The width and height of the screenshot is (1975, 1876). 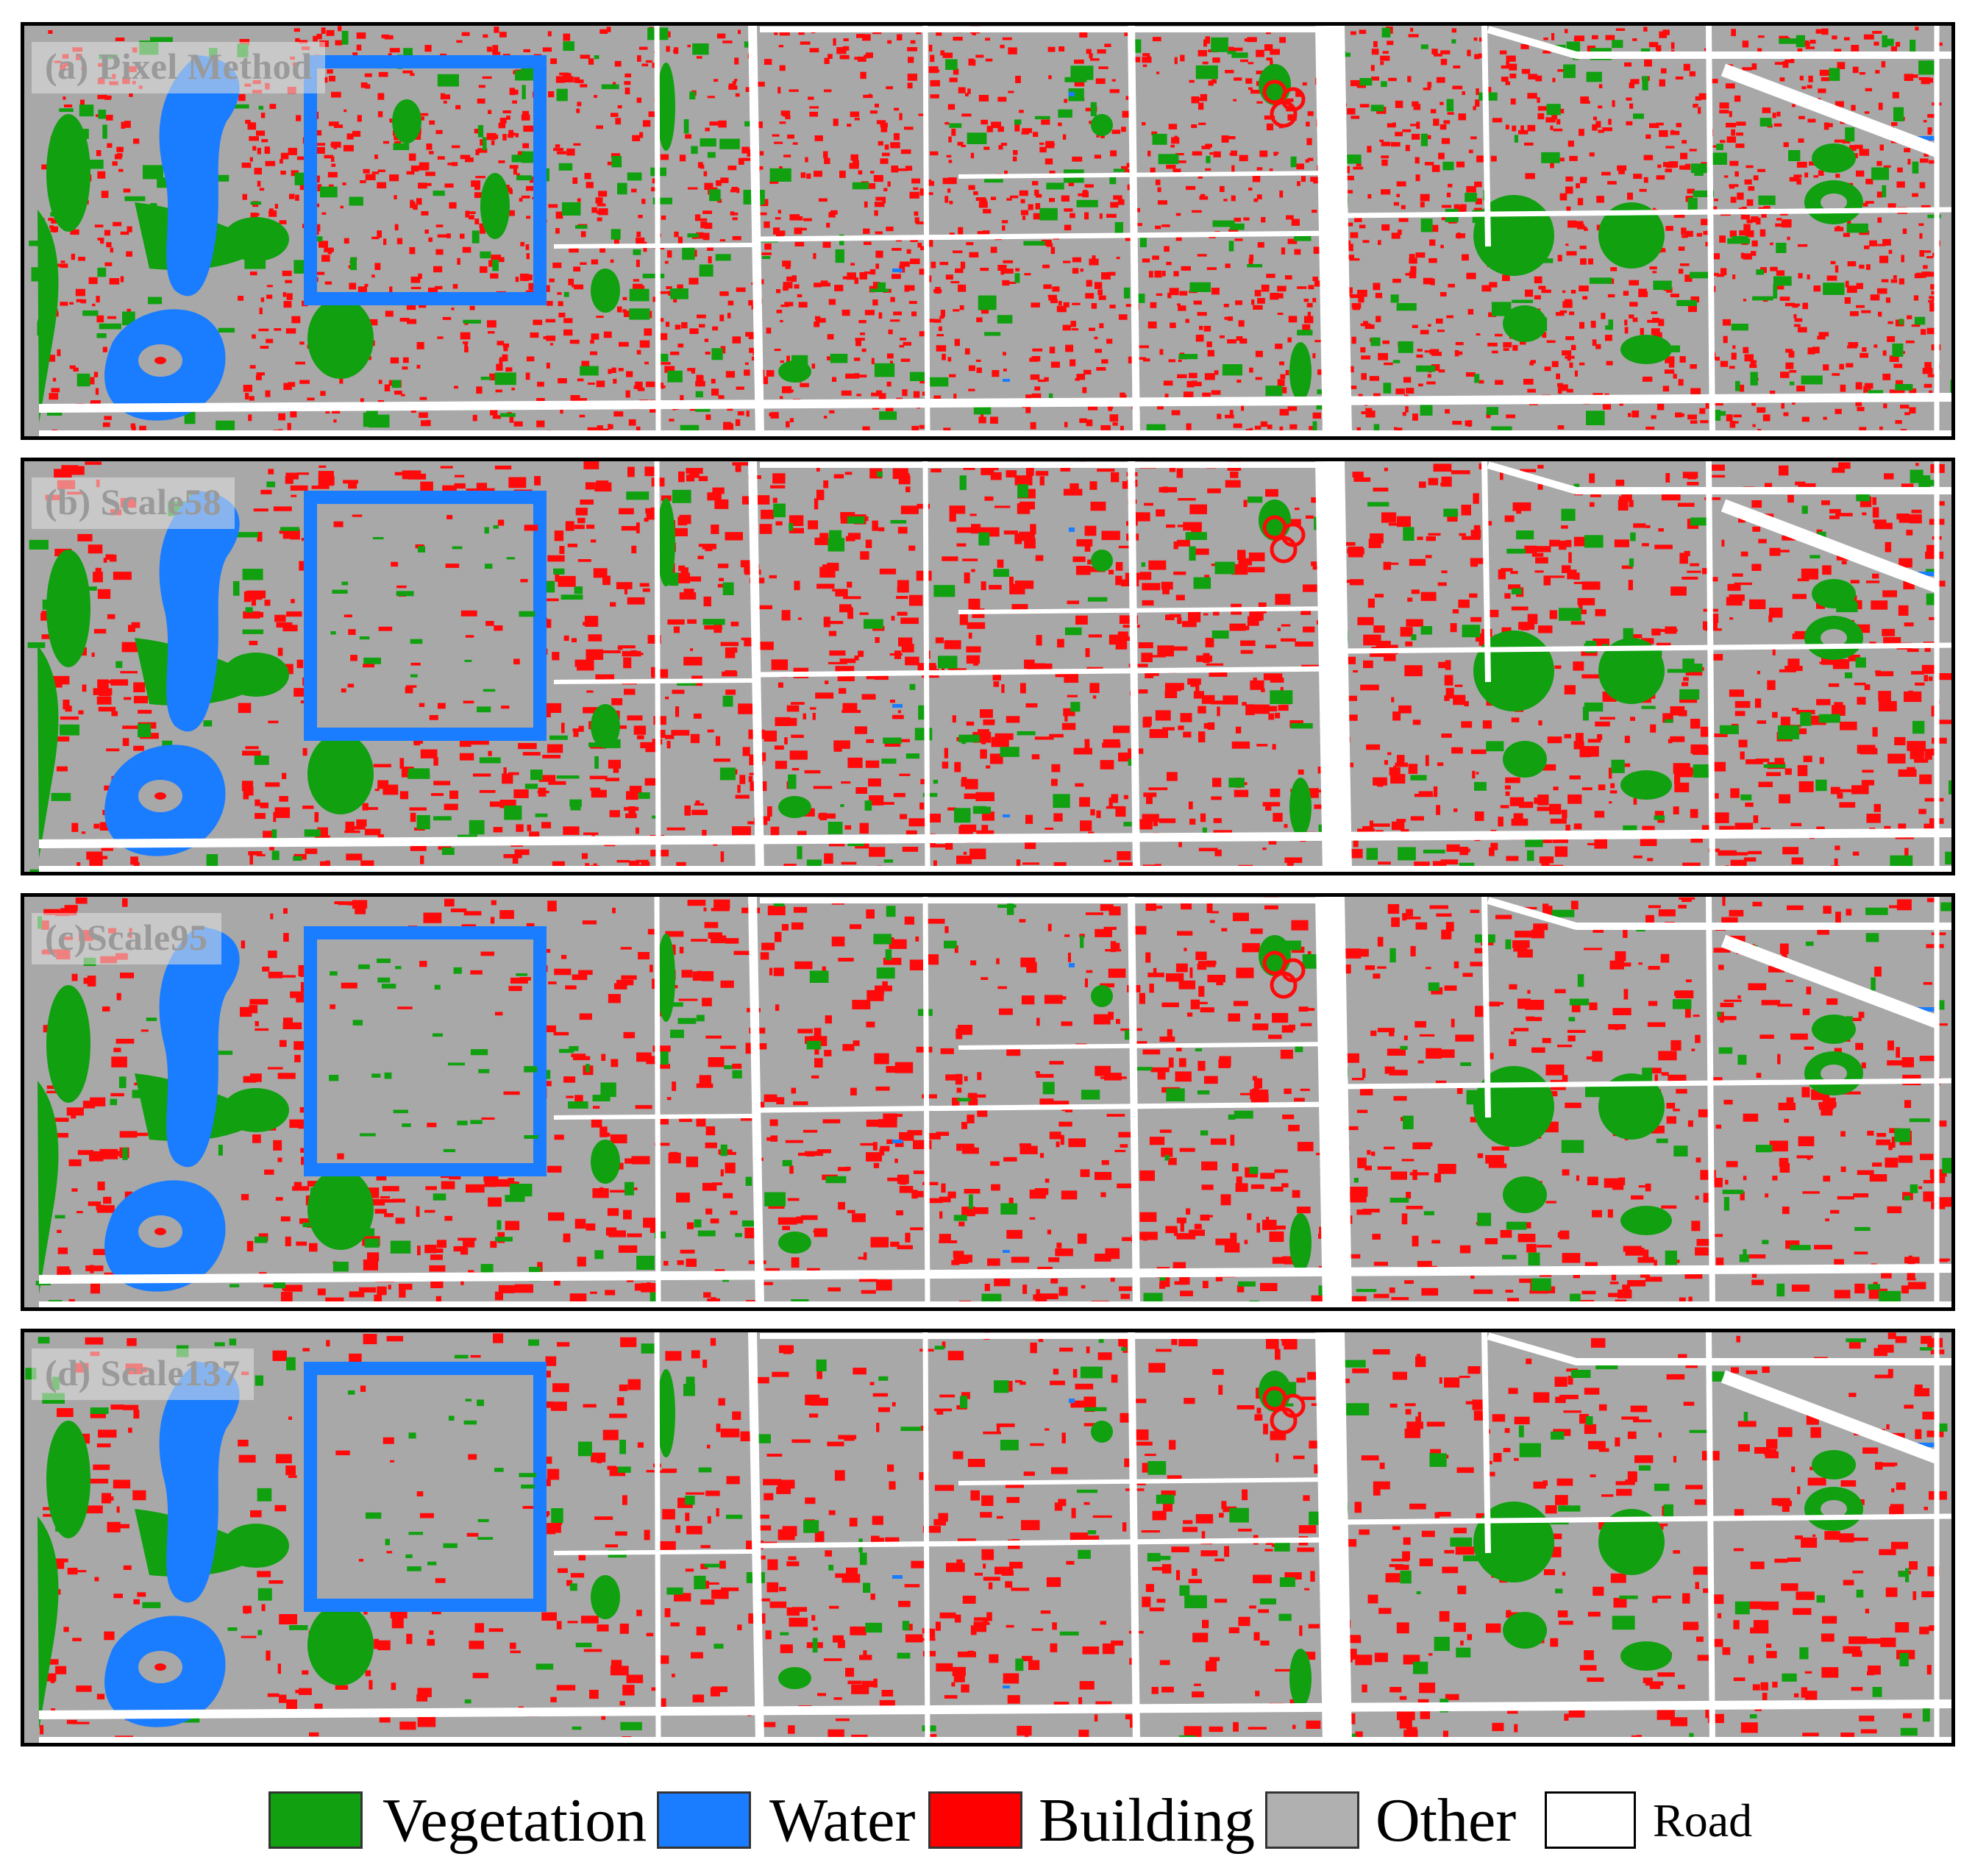 What do you see at coordinates (425, 62) in the screenshot?
I see `moat-north` at bounding box center [425, 62].